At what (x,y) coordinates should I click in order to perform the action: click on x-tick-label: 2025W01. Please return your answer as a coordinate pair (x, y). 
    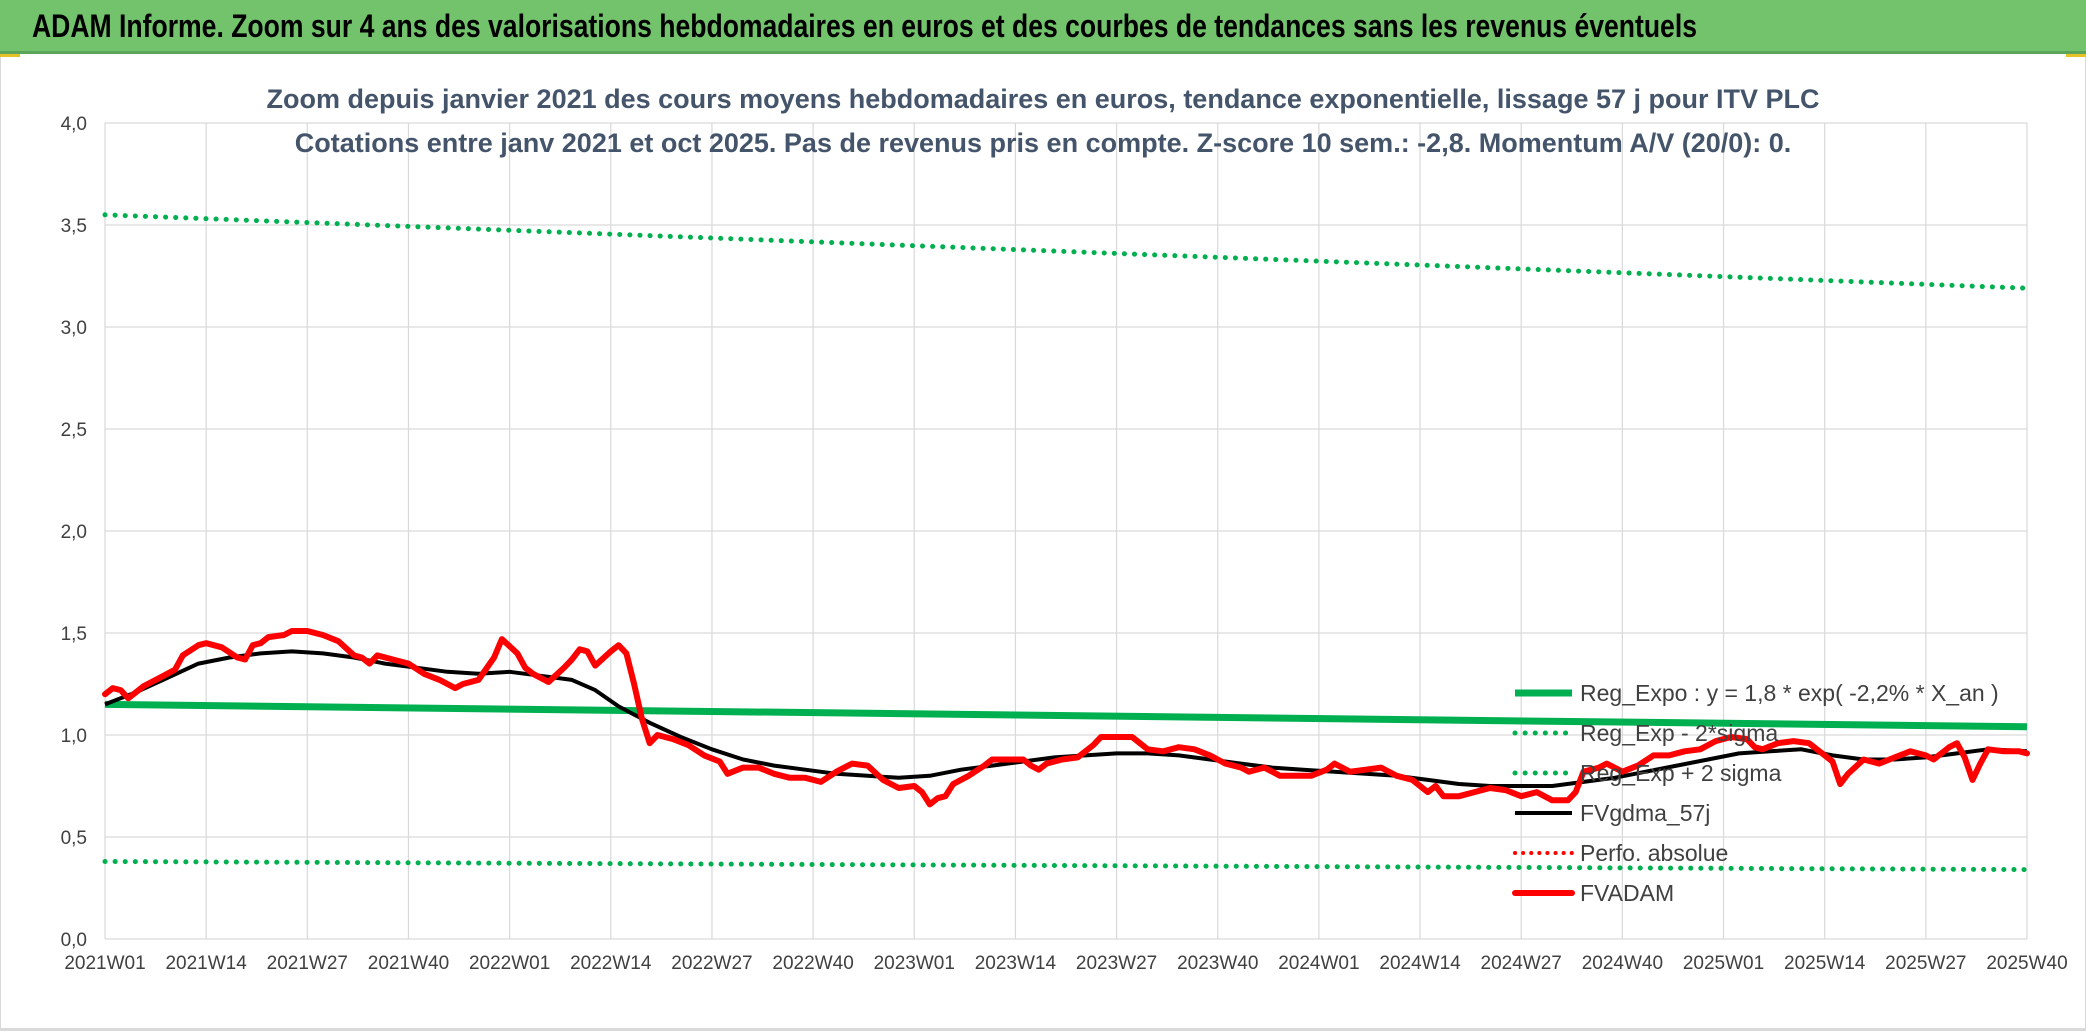
    Looking at the image, I should click on (1723, 963).